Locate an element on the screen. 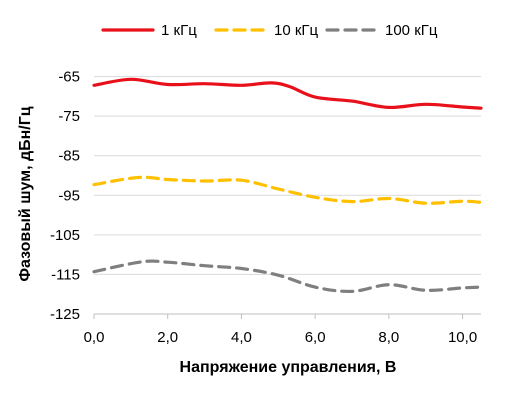 This screenshot has height=400, width=512. legend-label-3: 100 кГц is located at coordinates (411, 30).